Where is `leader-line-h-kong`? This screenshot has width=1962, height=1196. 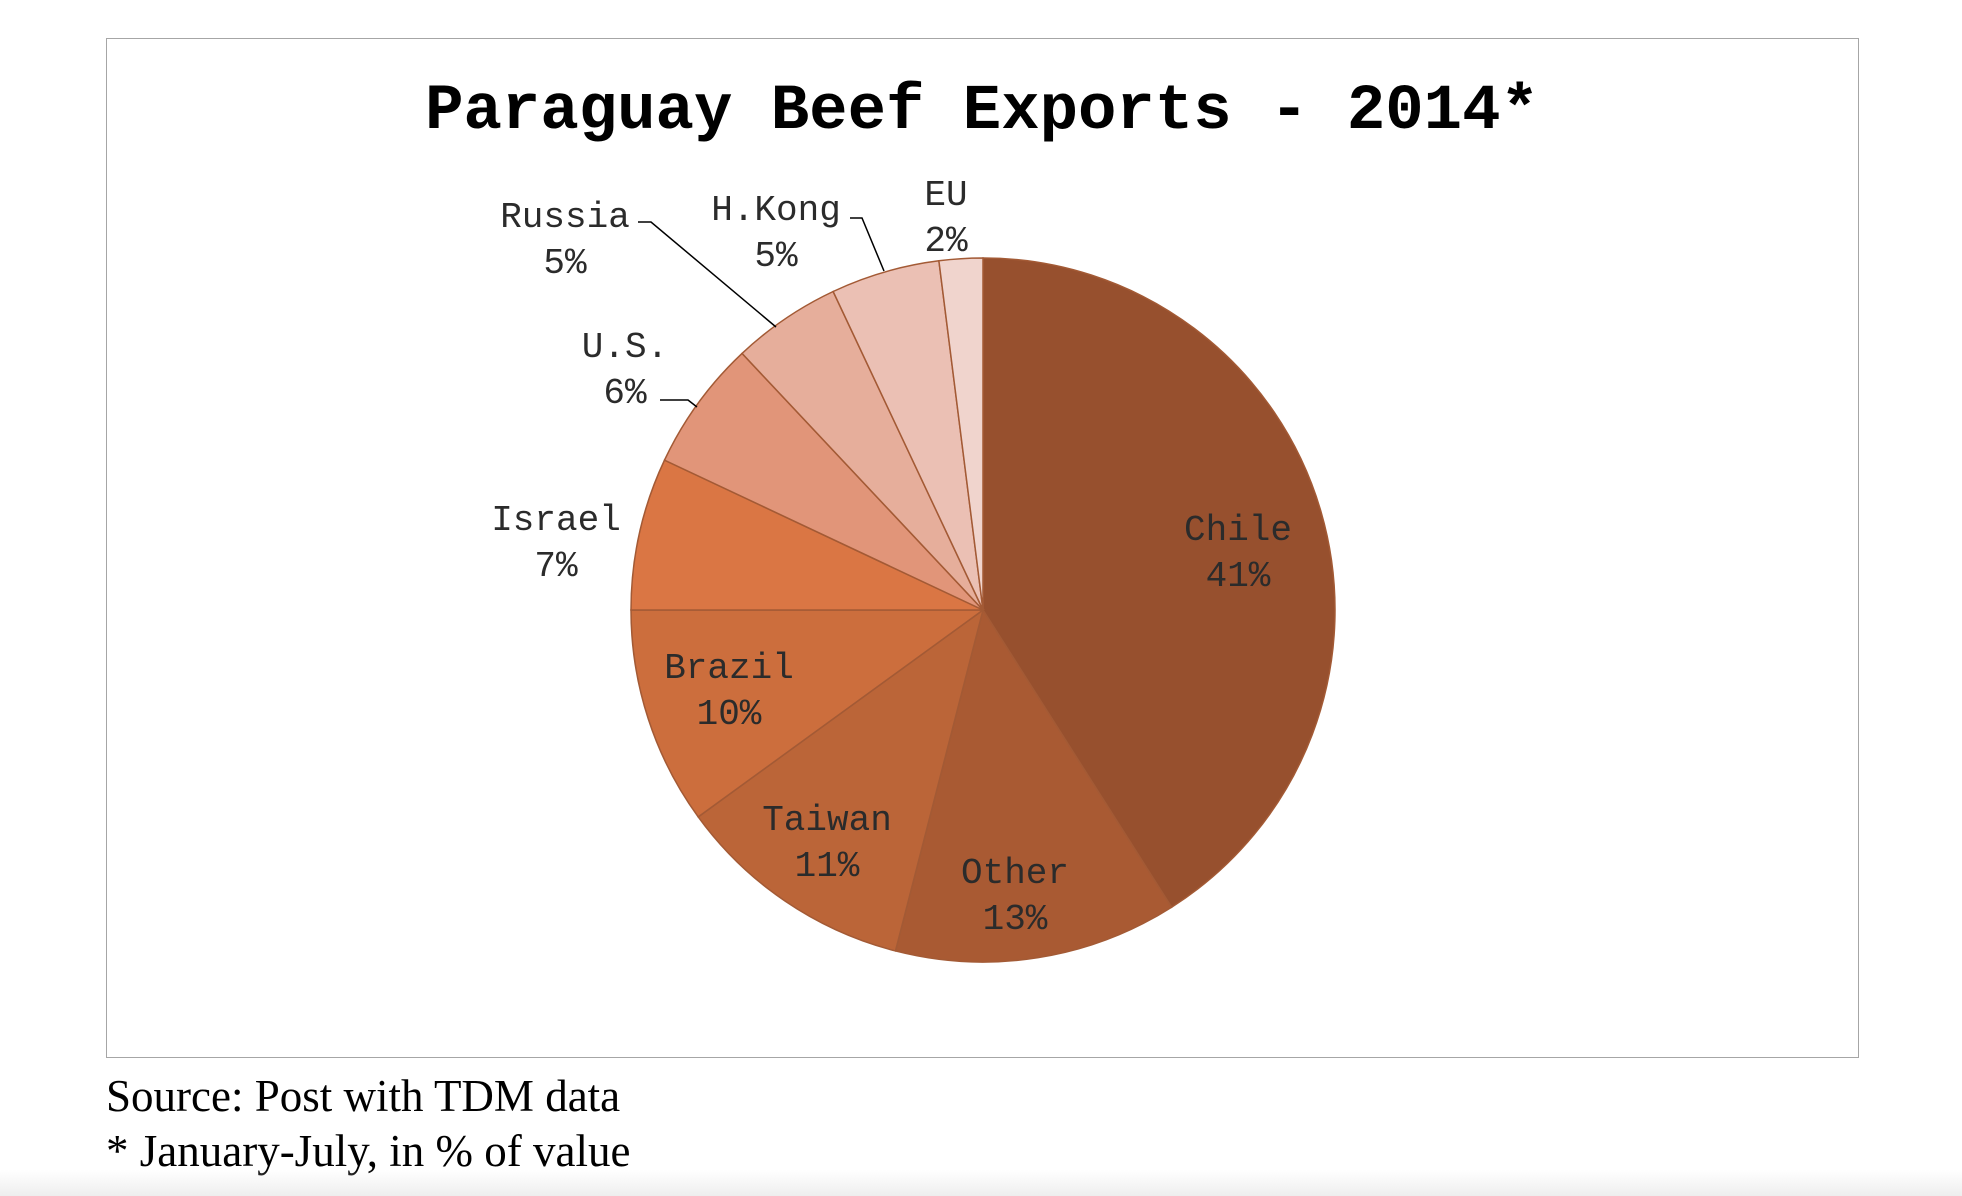
leader-line-h-kong is located at coordinates (867, 244).